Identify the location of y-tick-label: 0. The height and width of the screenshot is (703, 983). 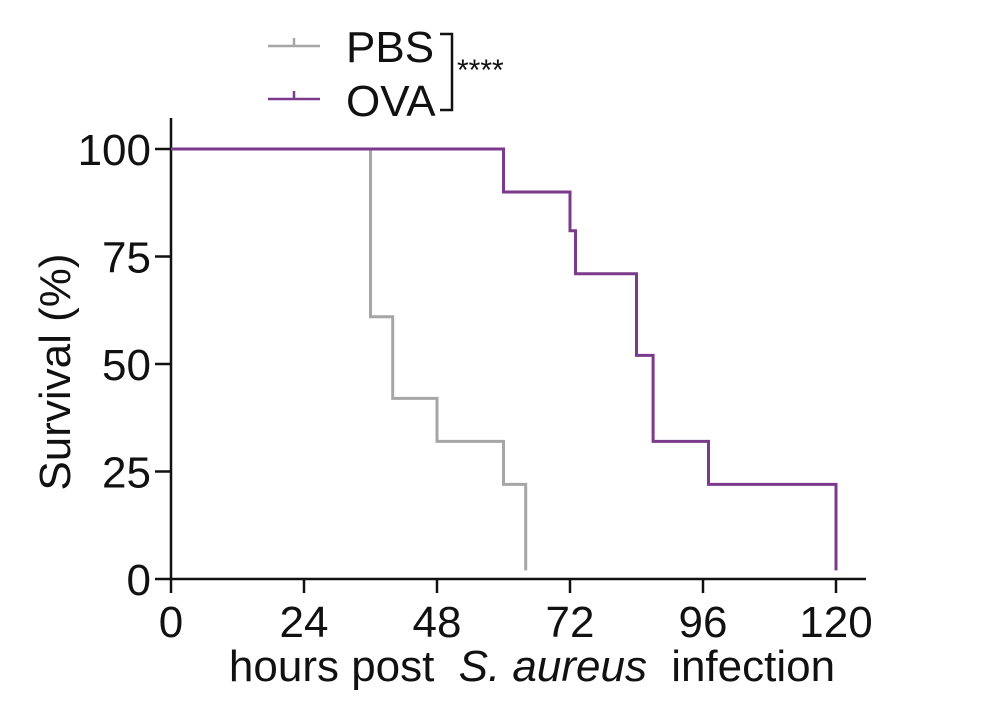
(139, 580).